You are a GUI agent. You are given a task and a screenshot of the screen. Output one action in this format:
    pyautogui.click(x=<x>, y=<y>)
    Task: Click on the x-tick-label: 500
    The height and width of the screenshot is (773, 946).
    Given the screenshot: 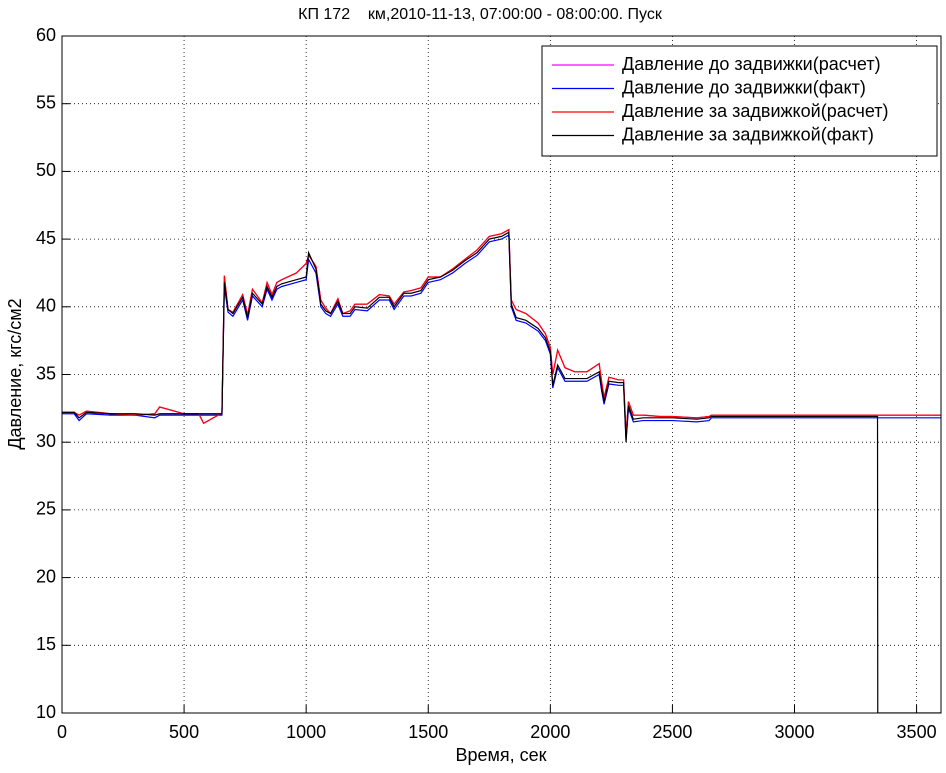 What is the action you would take?
    pyautogui.click(x=184, y=732)
    